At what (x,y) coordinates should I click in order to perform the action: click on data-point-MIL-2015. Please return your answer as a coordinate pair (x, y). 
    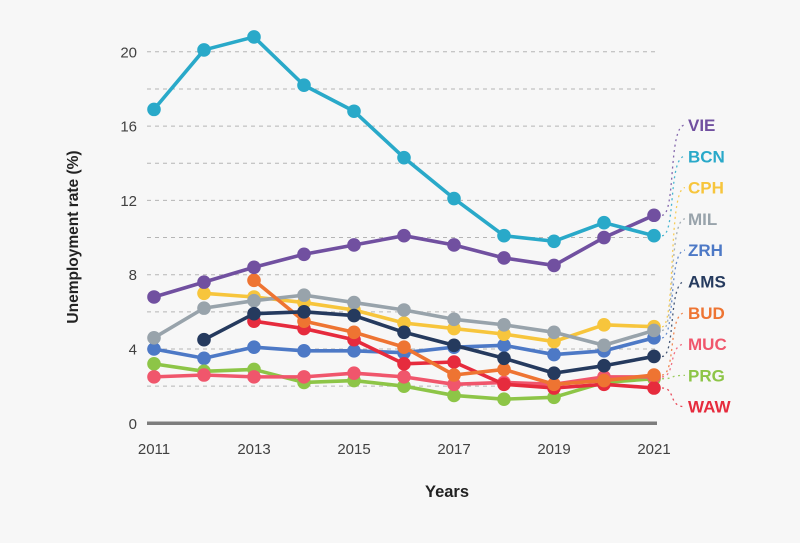
    Looking at the image, I should click on (354, 302).